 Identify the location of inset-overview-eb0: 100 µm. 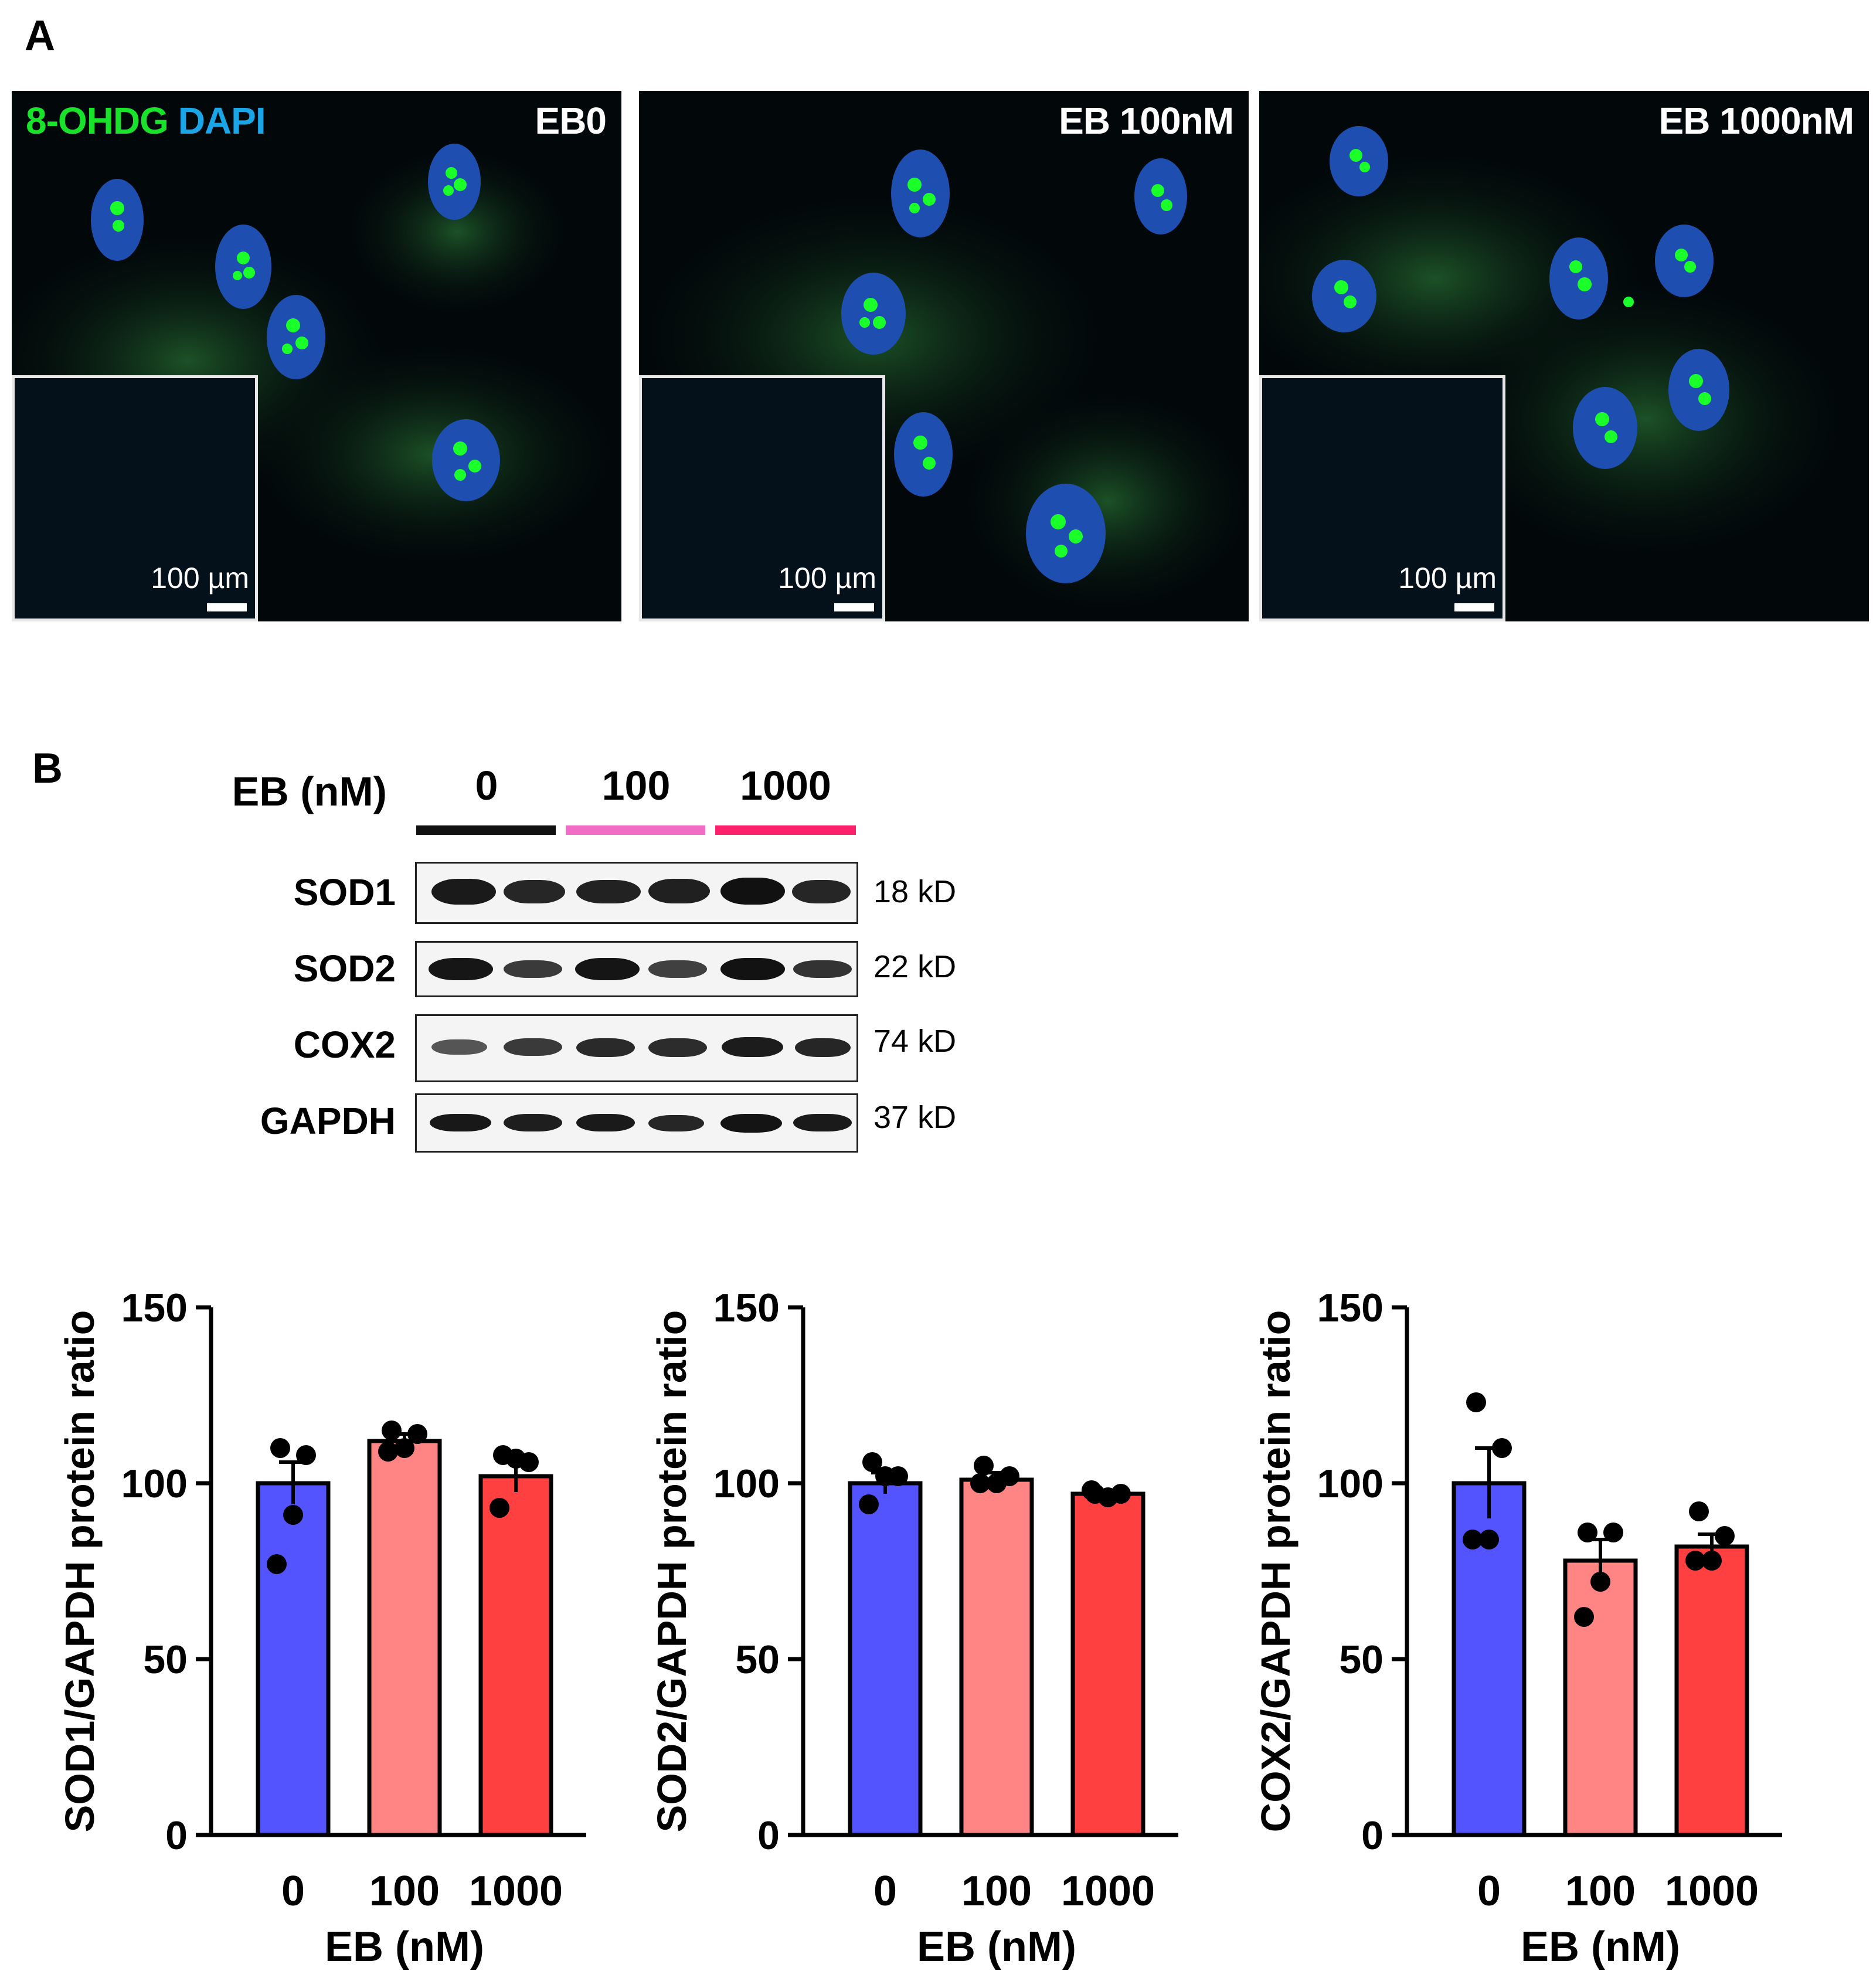
(135, 498).